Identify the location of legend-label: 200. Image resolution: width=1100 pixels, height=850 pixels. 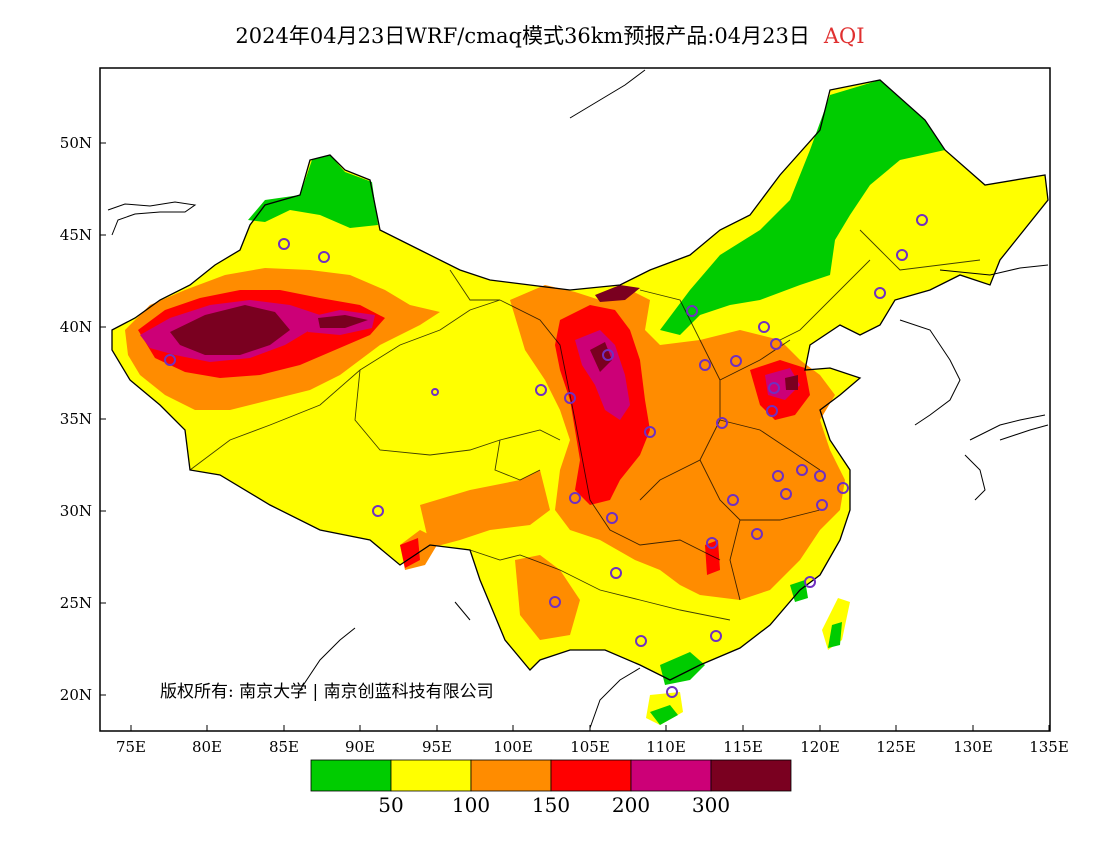
(631, 805).